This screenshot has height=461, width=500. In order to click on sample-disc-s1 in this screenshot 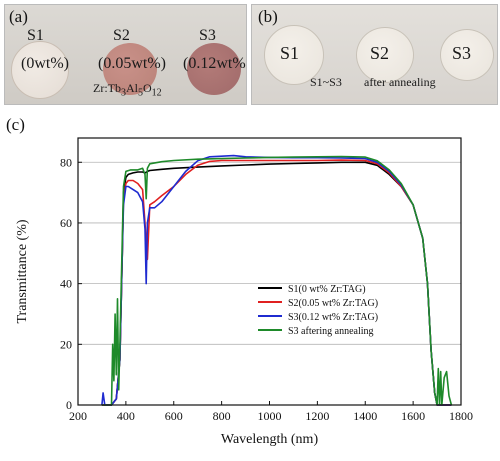, I will do `click(40, 70)`.